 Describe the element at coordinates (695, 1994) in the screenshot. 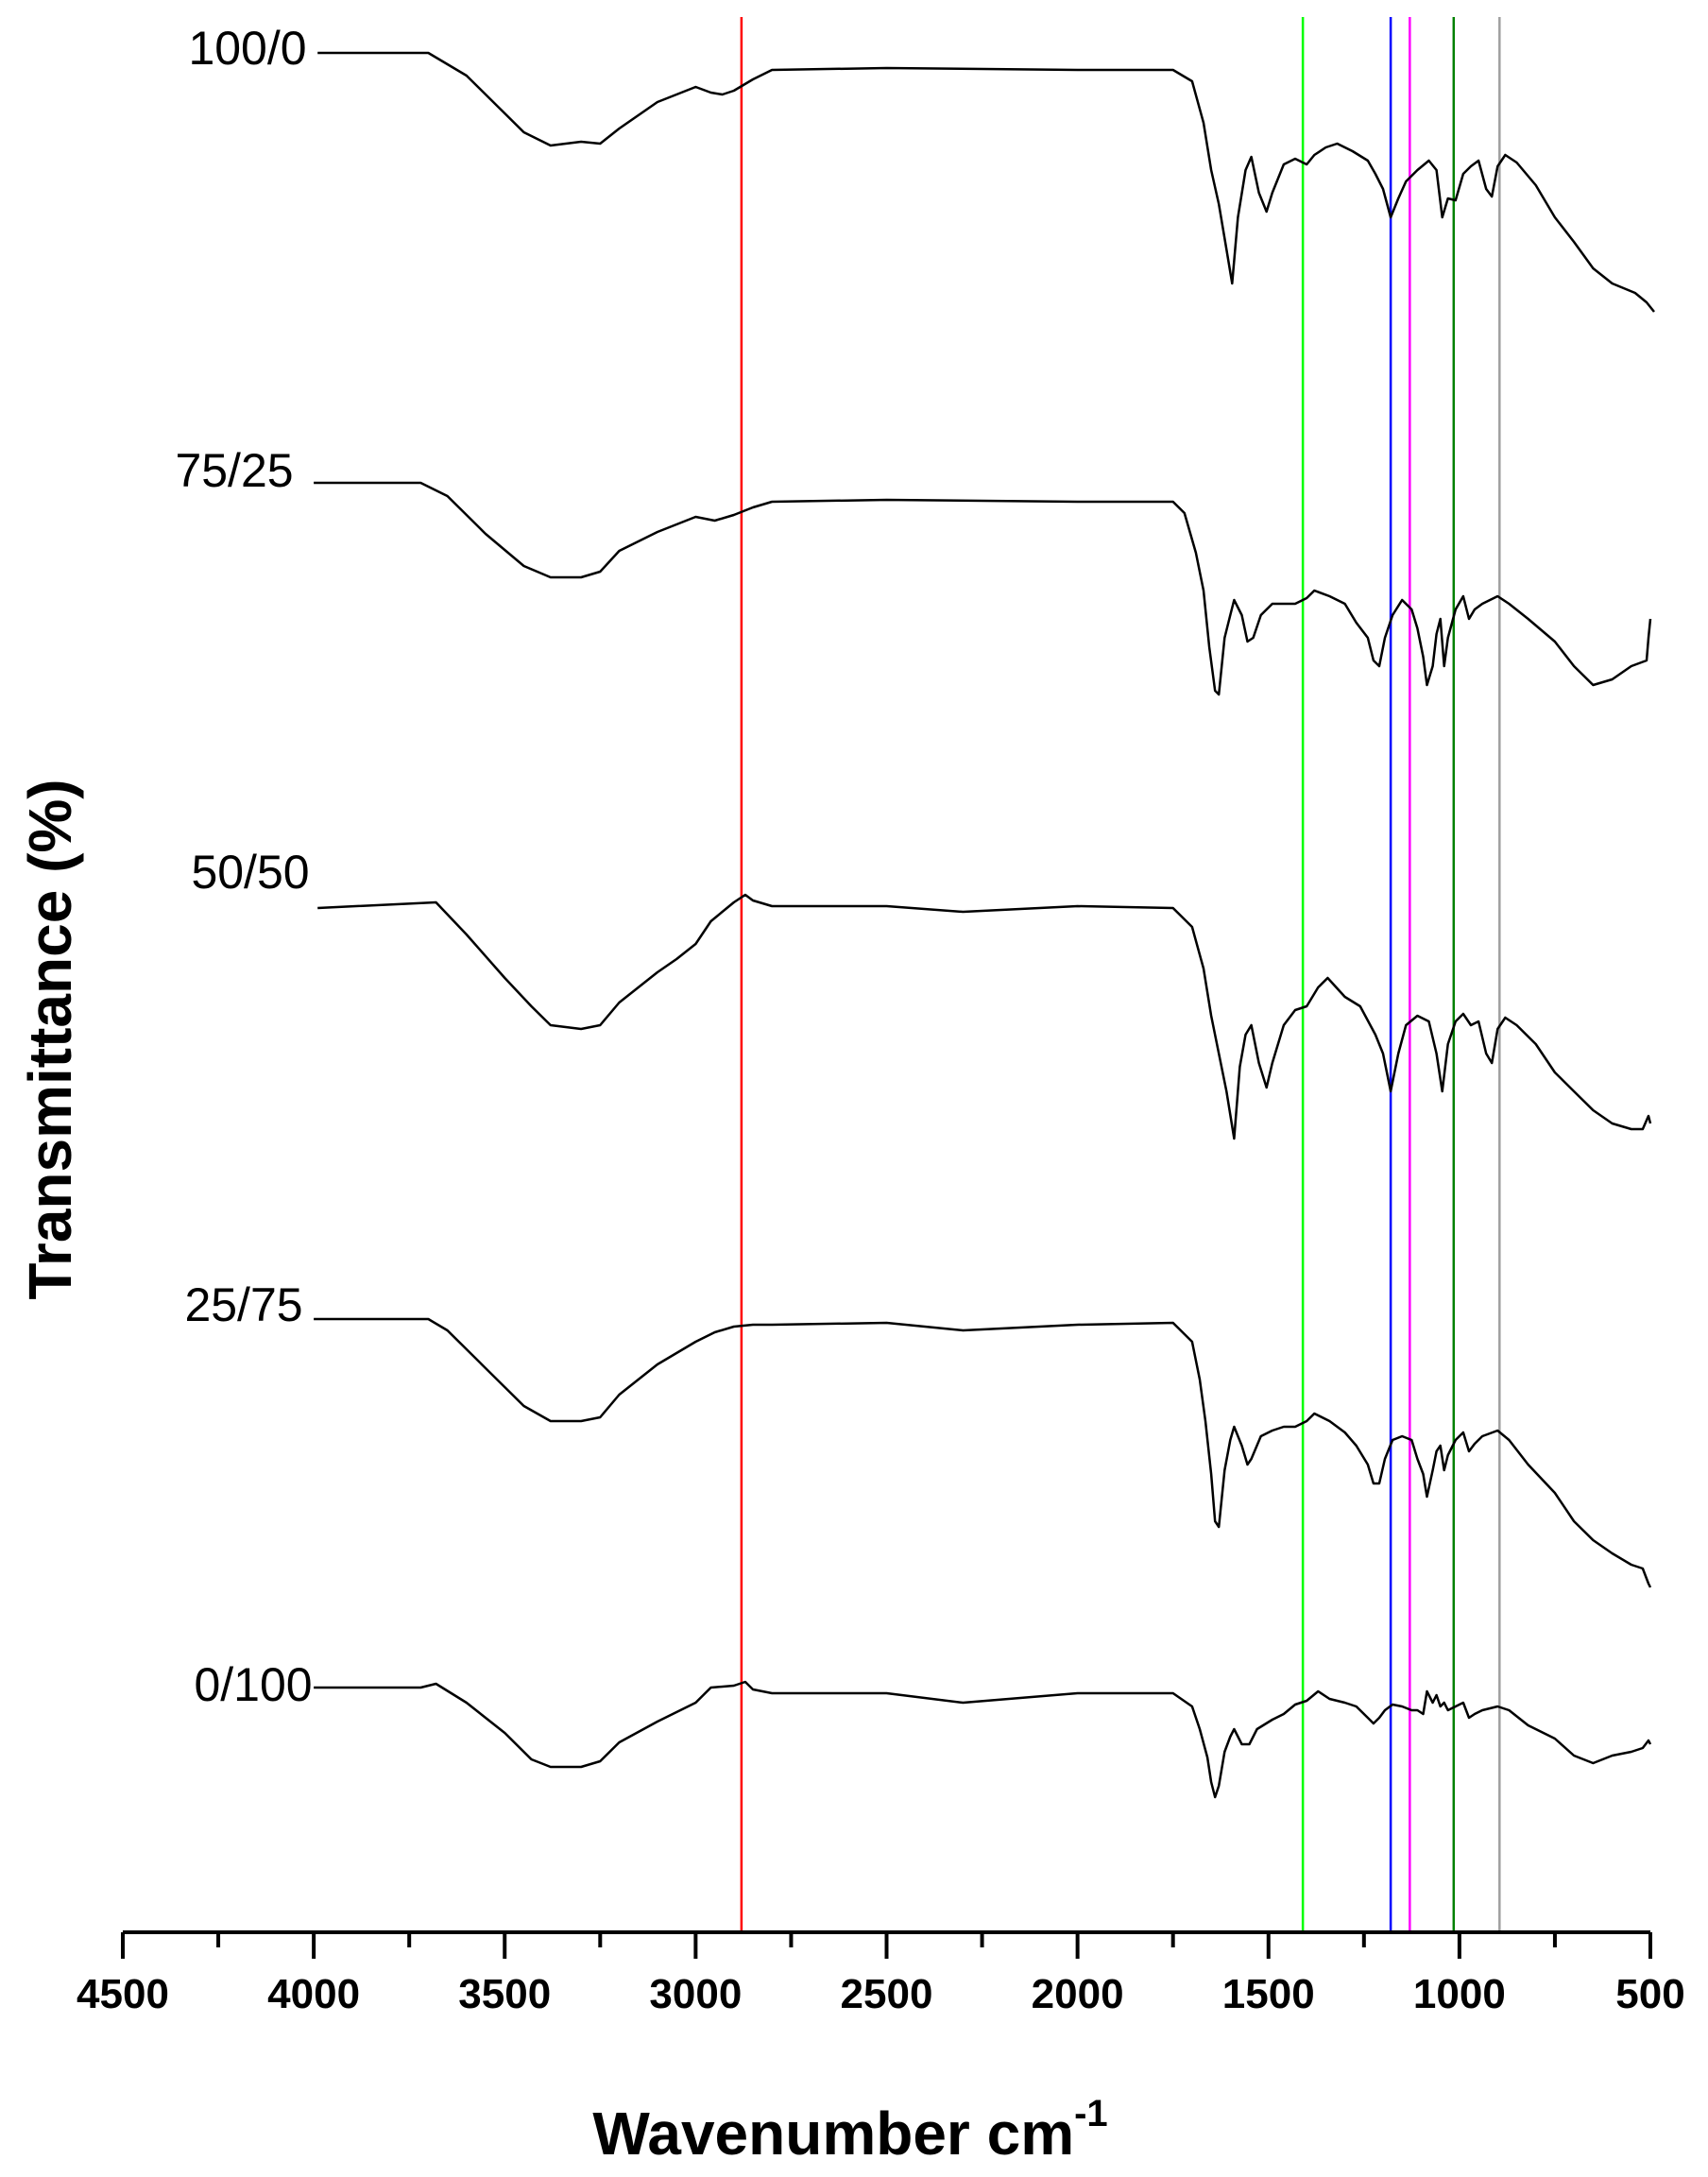

I see `x-tick-label: 3000` at that location.